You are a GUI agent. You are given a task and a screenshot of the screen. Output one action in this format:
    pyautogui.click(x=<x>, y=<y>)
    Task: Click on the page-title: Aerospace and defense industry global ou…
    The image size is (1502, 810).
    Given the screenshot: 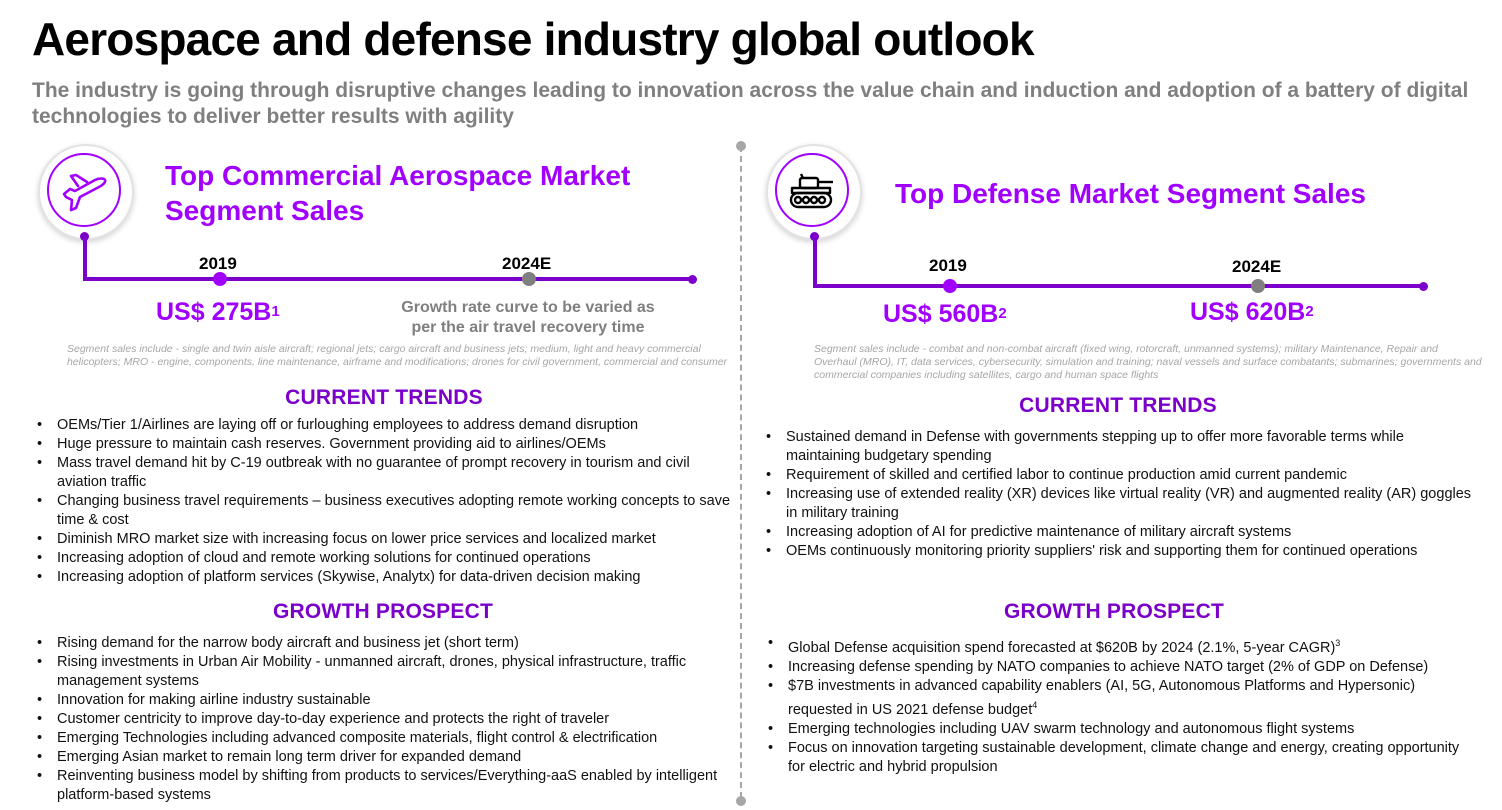 What is the action you would take?
    pyautogui.click(x=533, y=39)
    